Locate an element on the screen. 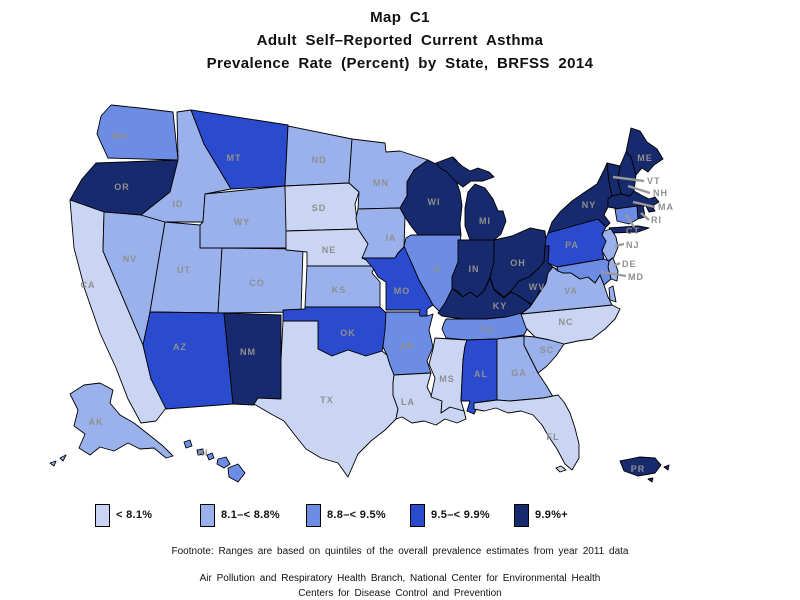  state-label-CA: CA is located at coordinates (88, 285).